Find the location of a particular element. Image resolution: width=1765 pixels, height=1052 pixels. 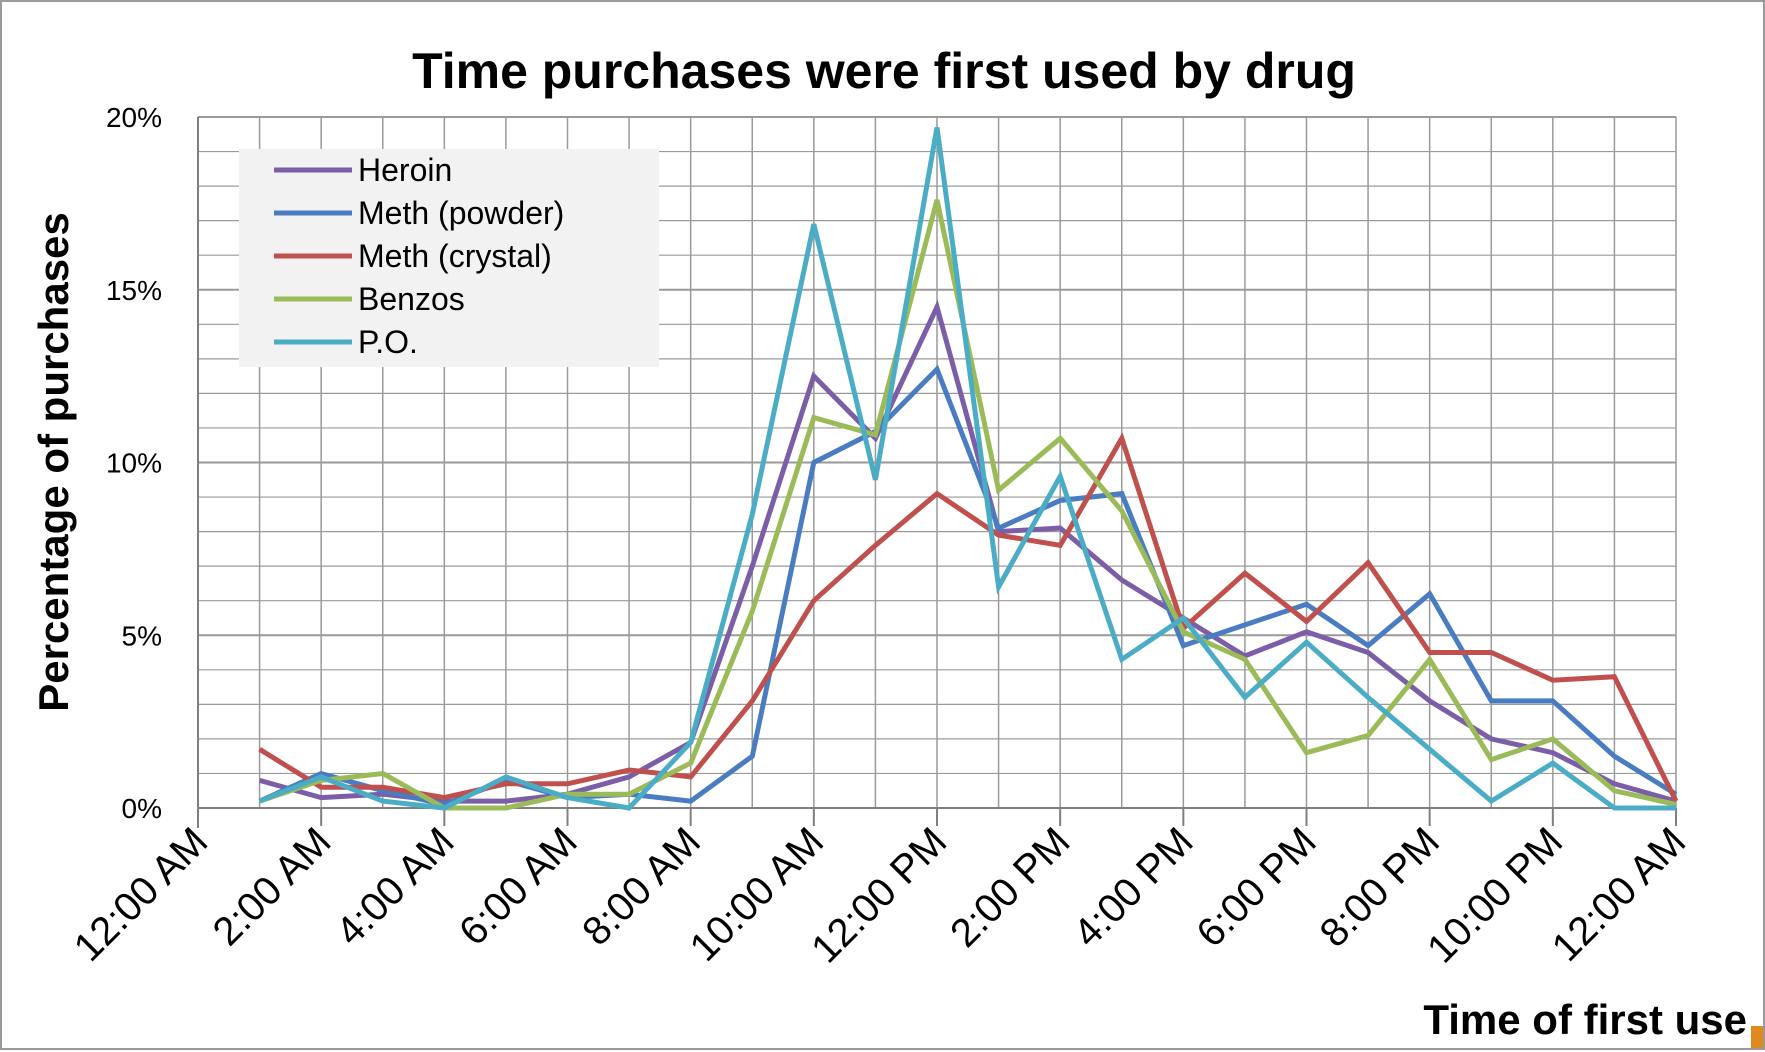

corner-accent is located at coordinates (1757, 1037).